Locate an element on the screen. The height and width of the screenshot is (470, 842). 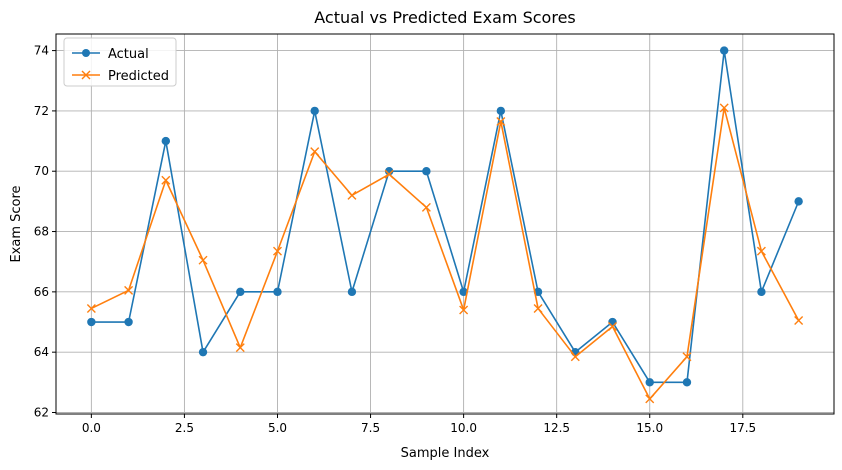
x-axis-label: Sample Index is located at coordinates (445, 453).